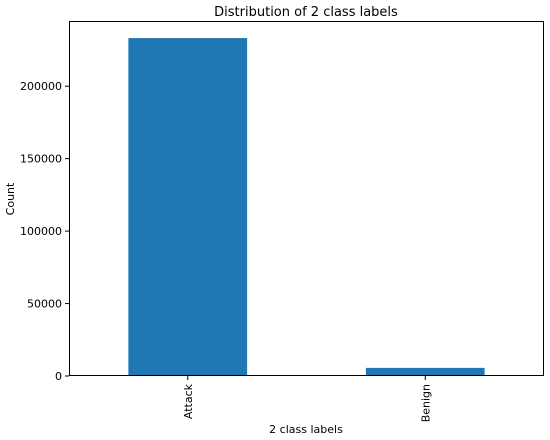  I want to click on x-axis-ticks: Attack Benign, so click(307, 399).